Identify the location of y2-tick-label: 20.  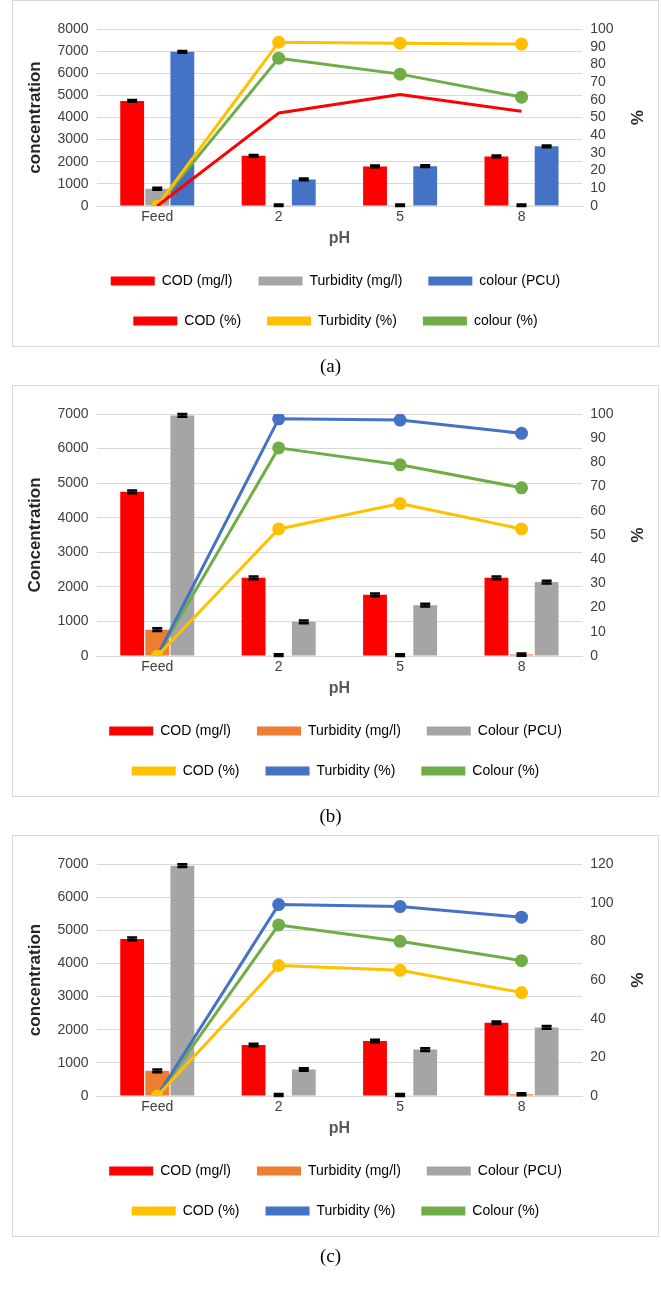
(598, 606).